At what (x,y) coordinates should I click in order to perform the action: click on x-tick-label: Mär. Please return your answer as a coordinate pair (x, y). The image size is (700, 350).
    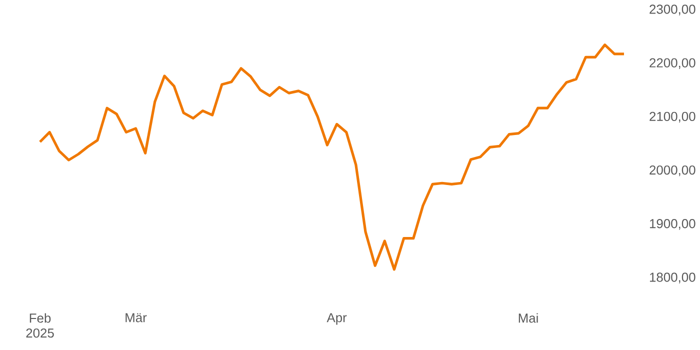
    Looking at the image, I should click on (136, 317).